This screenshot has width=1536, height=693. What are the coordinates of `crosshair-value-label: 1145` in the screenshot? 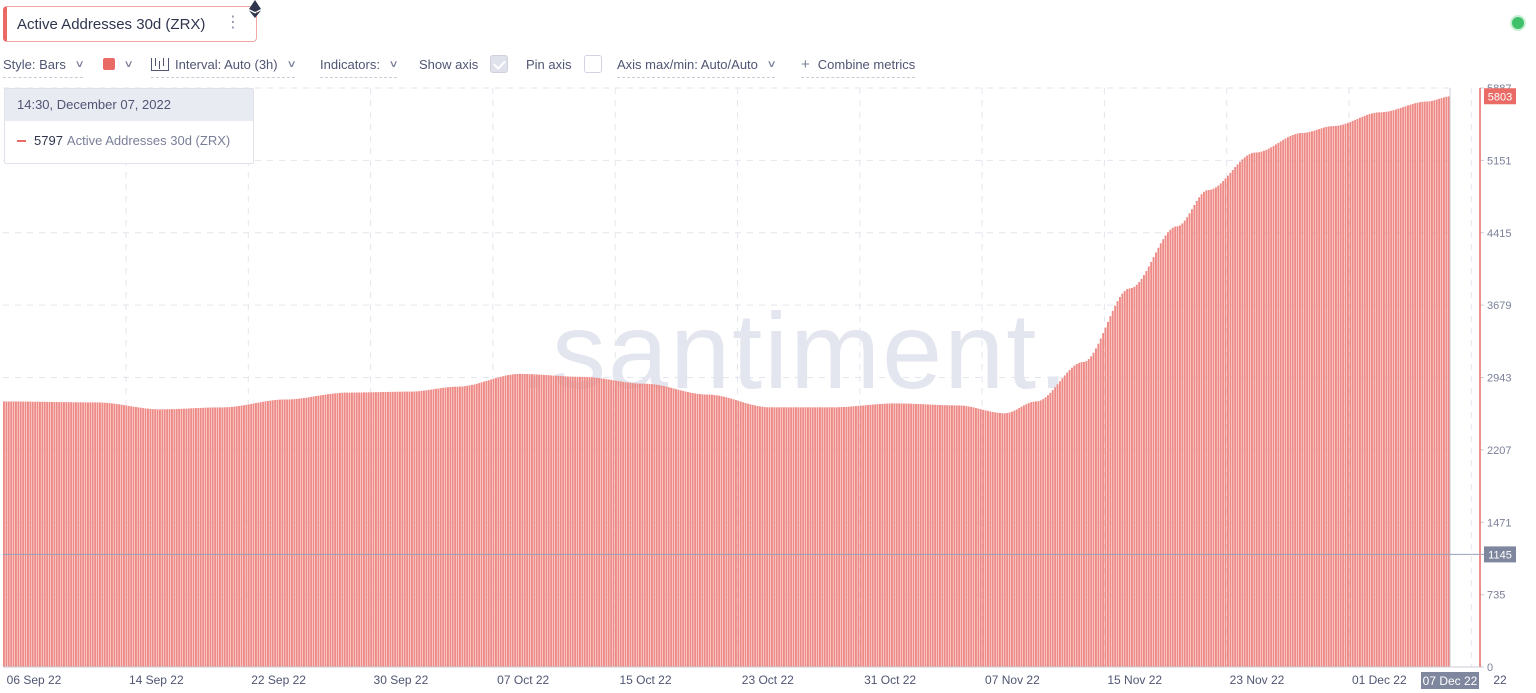 It's located at (1500, 555).